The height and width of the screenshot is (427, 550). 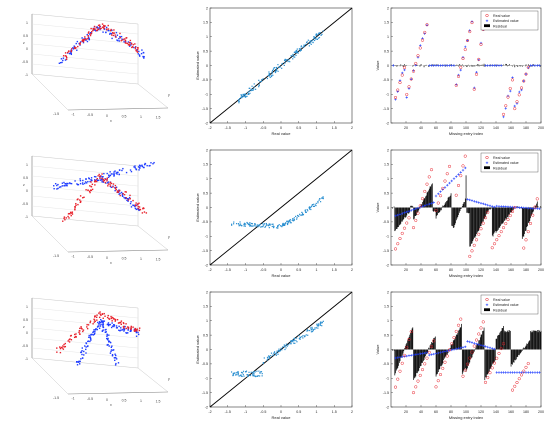 I want to click on y-tick-label: 1.5, so click(x=205, y=165).